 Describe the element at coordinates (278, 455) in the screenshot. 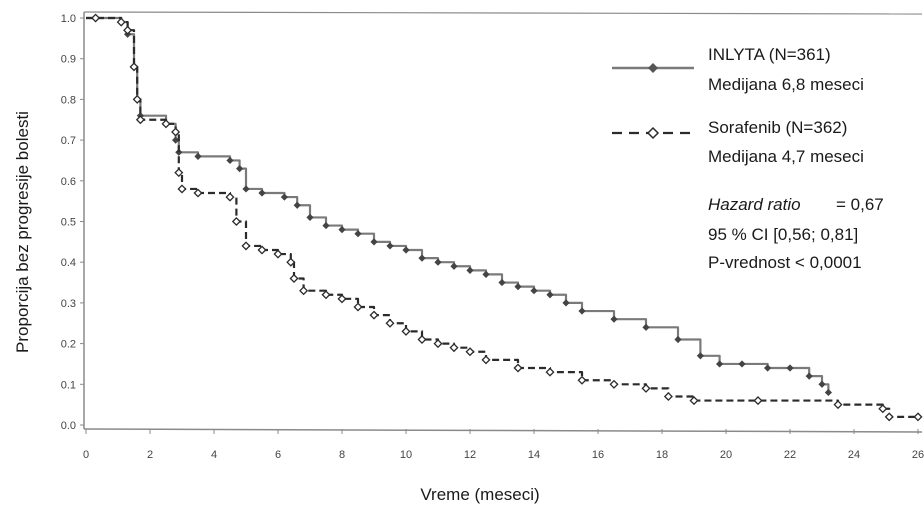

I see `x-tick-label: 6` at that location.